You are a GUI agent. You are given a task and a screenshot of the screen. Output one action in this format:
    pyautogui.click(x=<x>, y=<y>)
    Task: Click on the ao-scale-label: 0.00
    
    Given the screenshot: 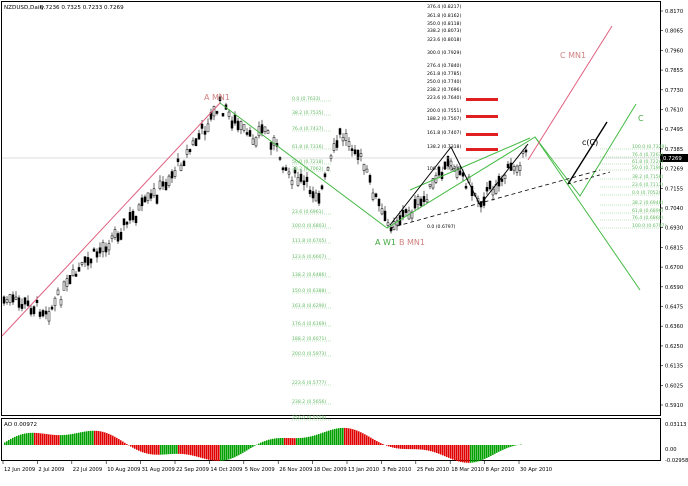 What is the action you would take?
    pyautogui.click(x=671, y=450)
    